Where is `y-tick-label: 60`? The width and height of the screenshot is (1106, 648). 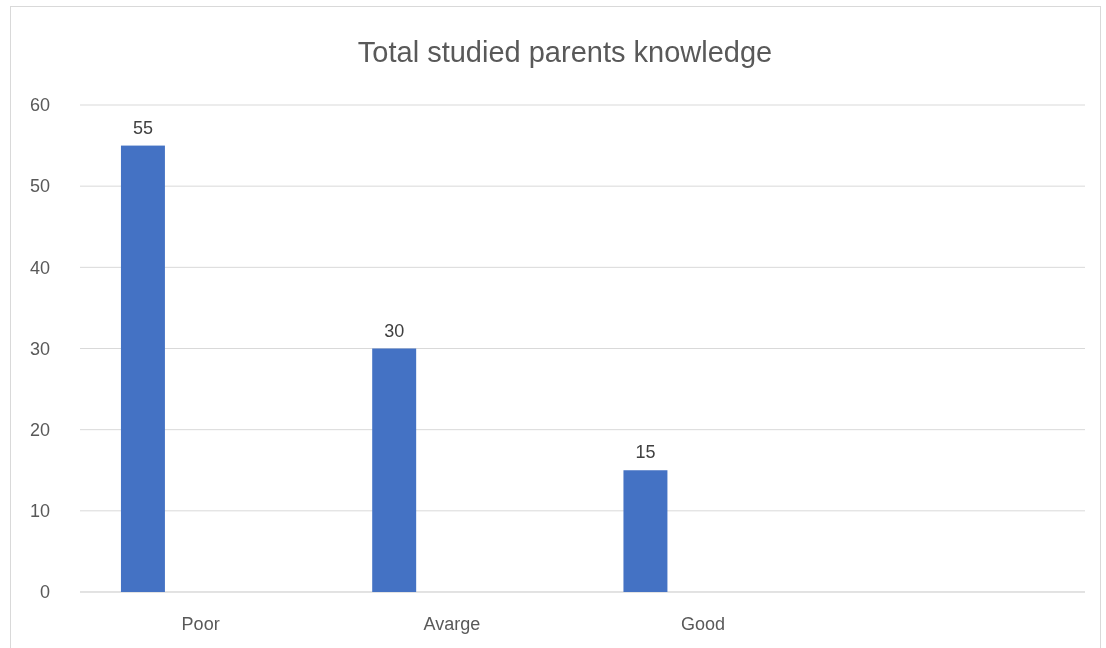
y-tick-label: 60 is located at coordinates (39, 105).